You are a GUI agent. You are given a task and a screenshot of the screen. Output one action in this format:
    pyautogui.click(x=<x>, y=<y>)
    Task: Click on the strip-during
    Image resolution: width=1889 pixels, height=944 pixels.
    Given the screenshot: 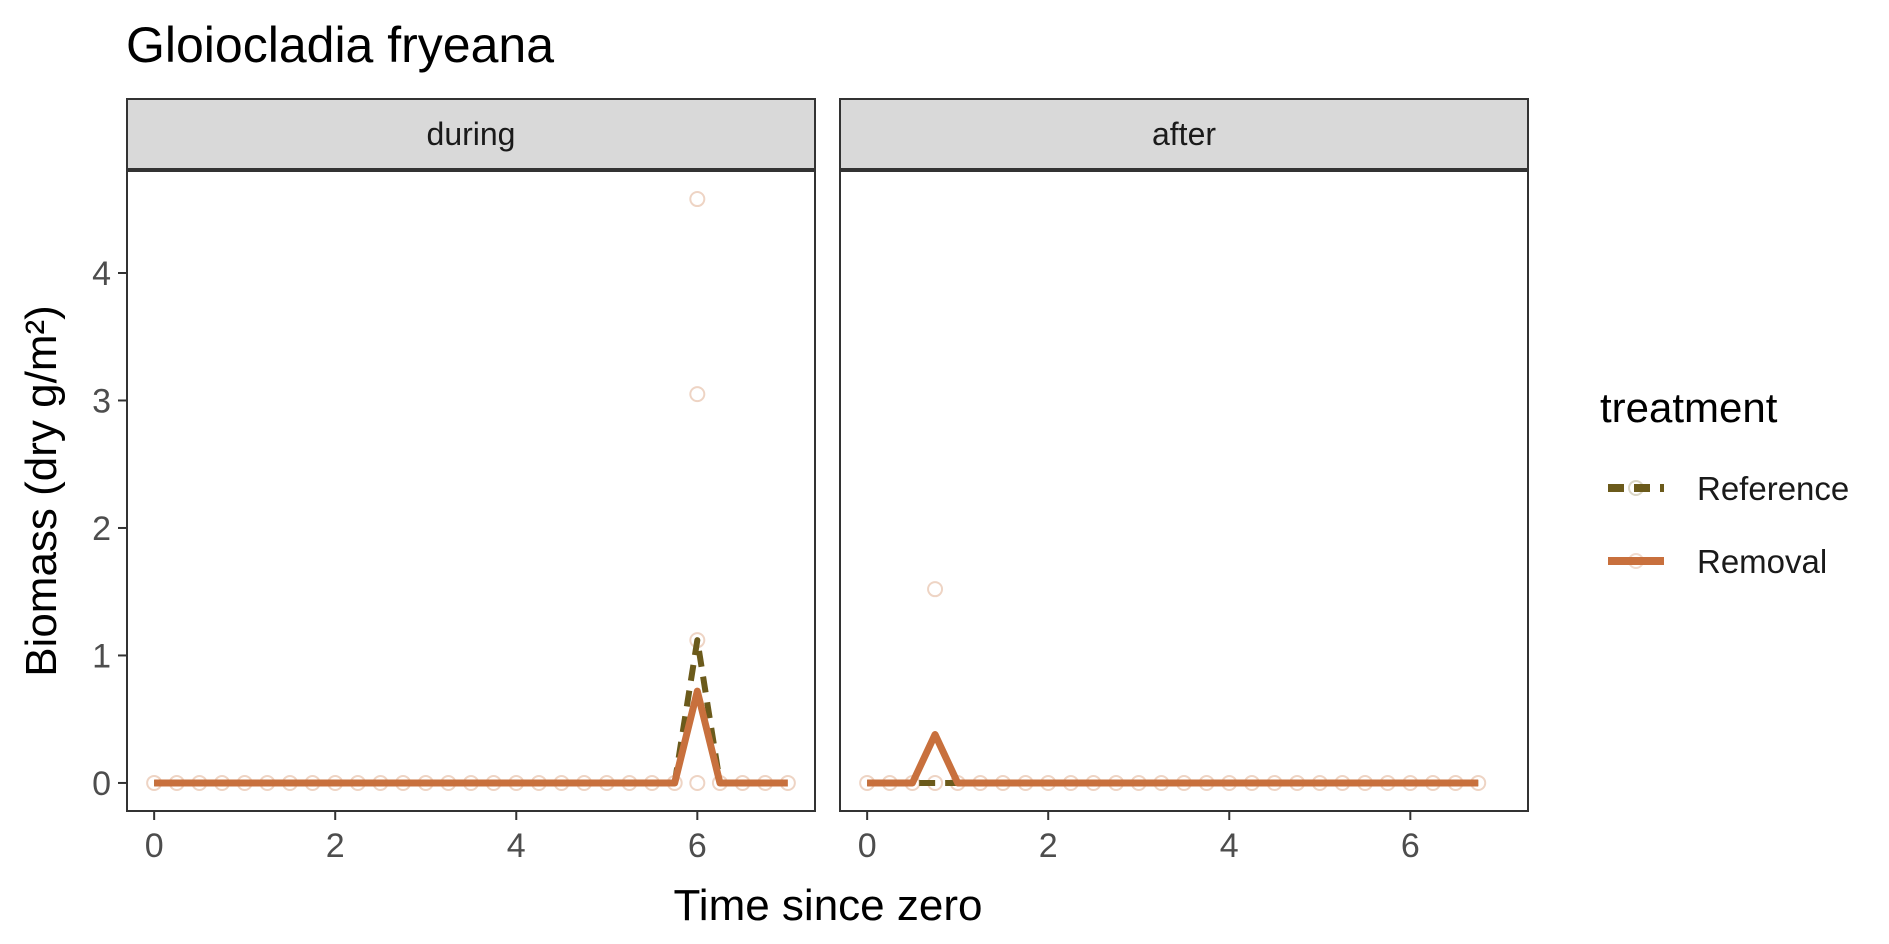 What is the action you would take?
    pyautogui.click(x=471, y=134)
    